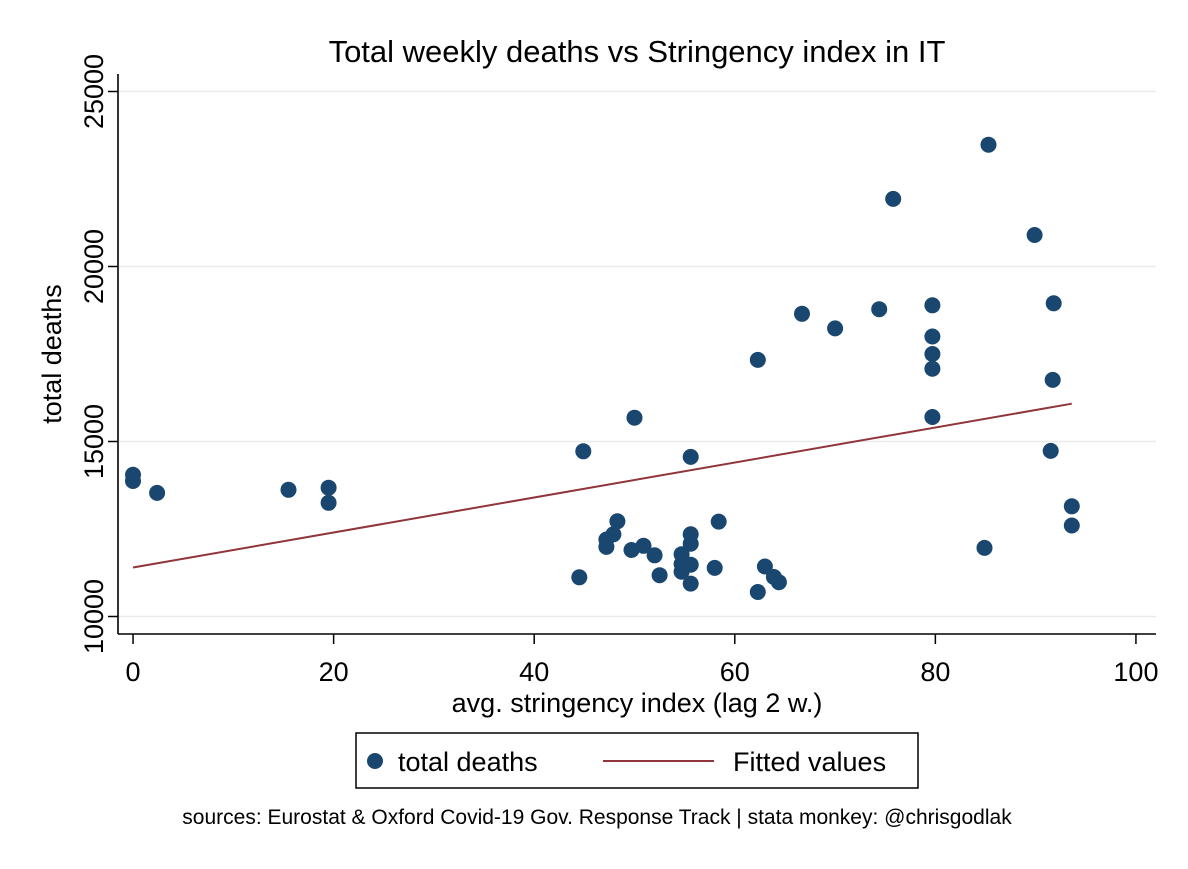  What do you see at coordinates (94, 266) in the screenshot?
I see `y-tick-label: 20000` at bounding box center [94, 266].